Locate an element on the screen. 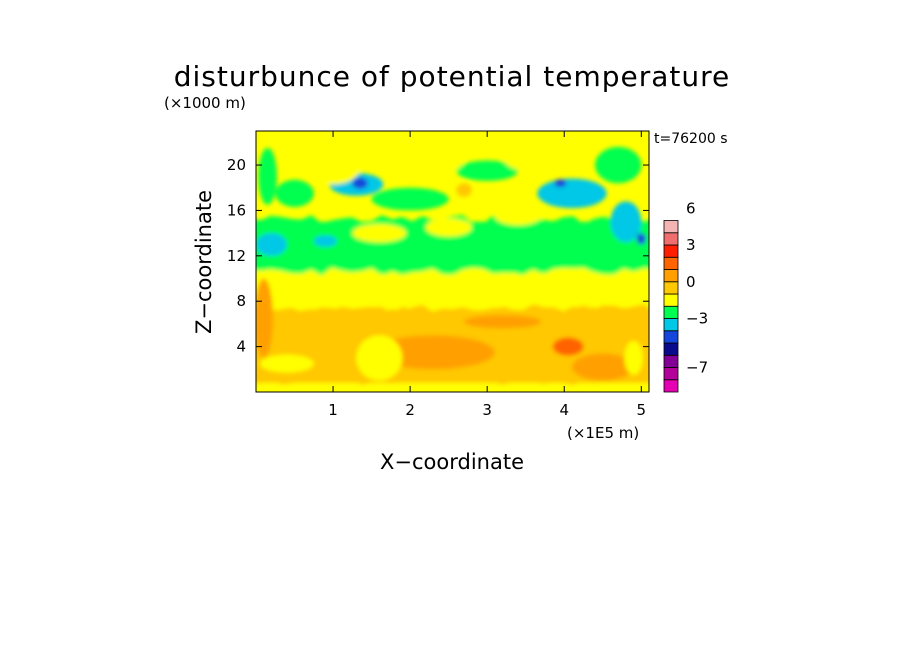 The image size is (904, 659). colorbar-tick-label: −7 is located at coordinates (697, 368).